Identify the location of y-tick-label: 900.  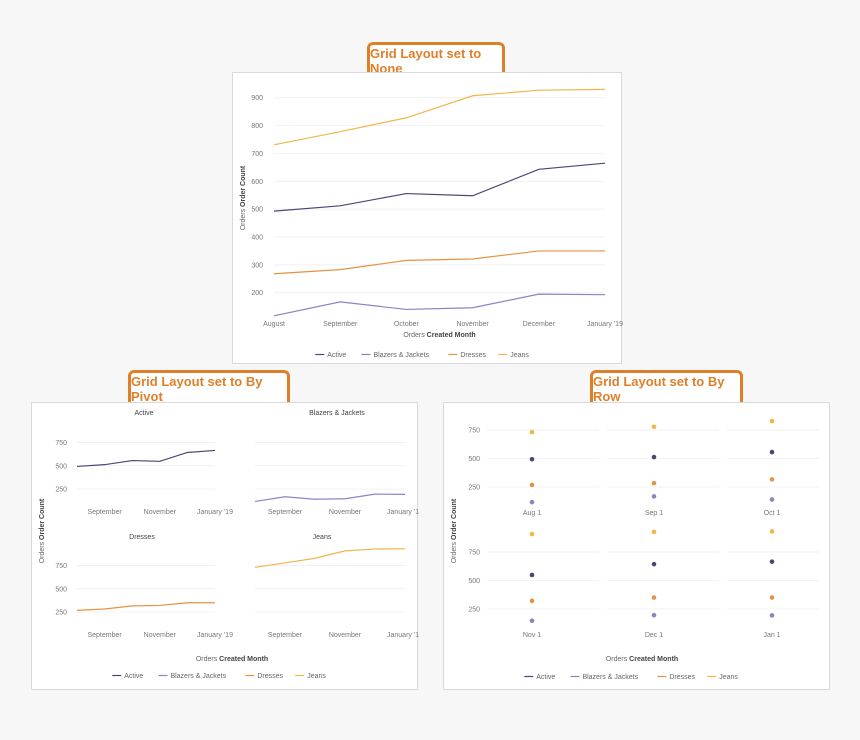
(257, 98).